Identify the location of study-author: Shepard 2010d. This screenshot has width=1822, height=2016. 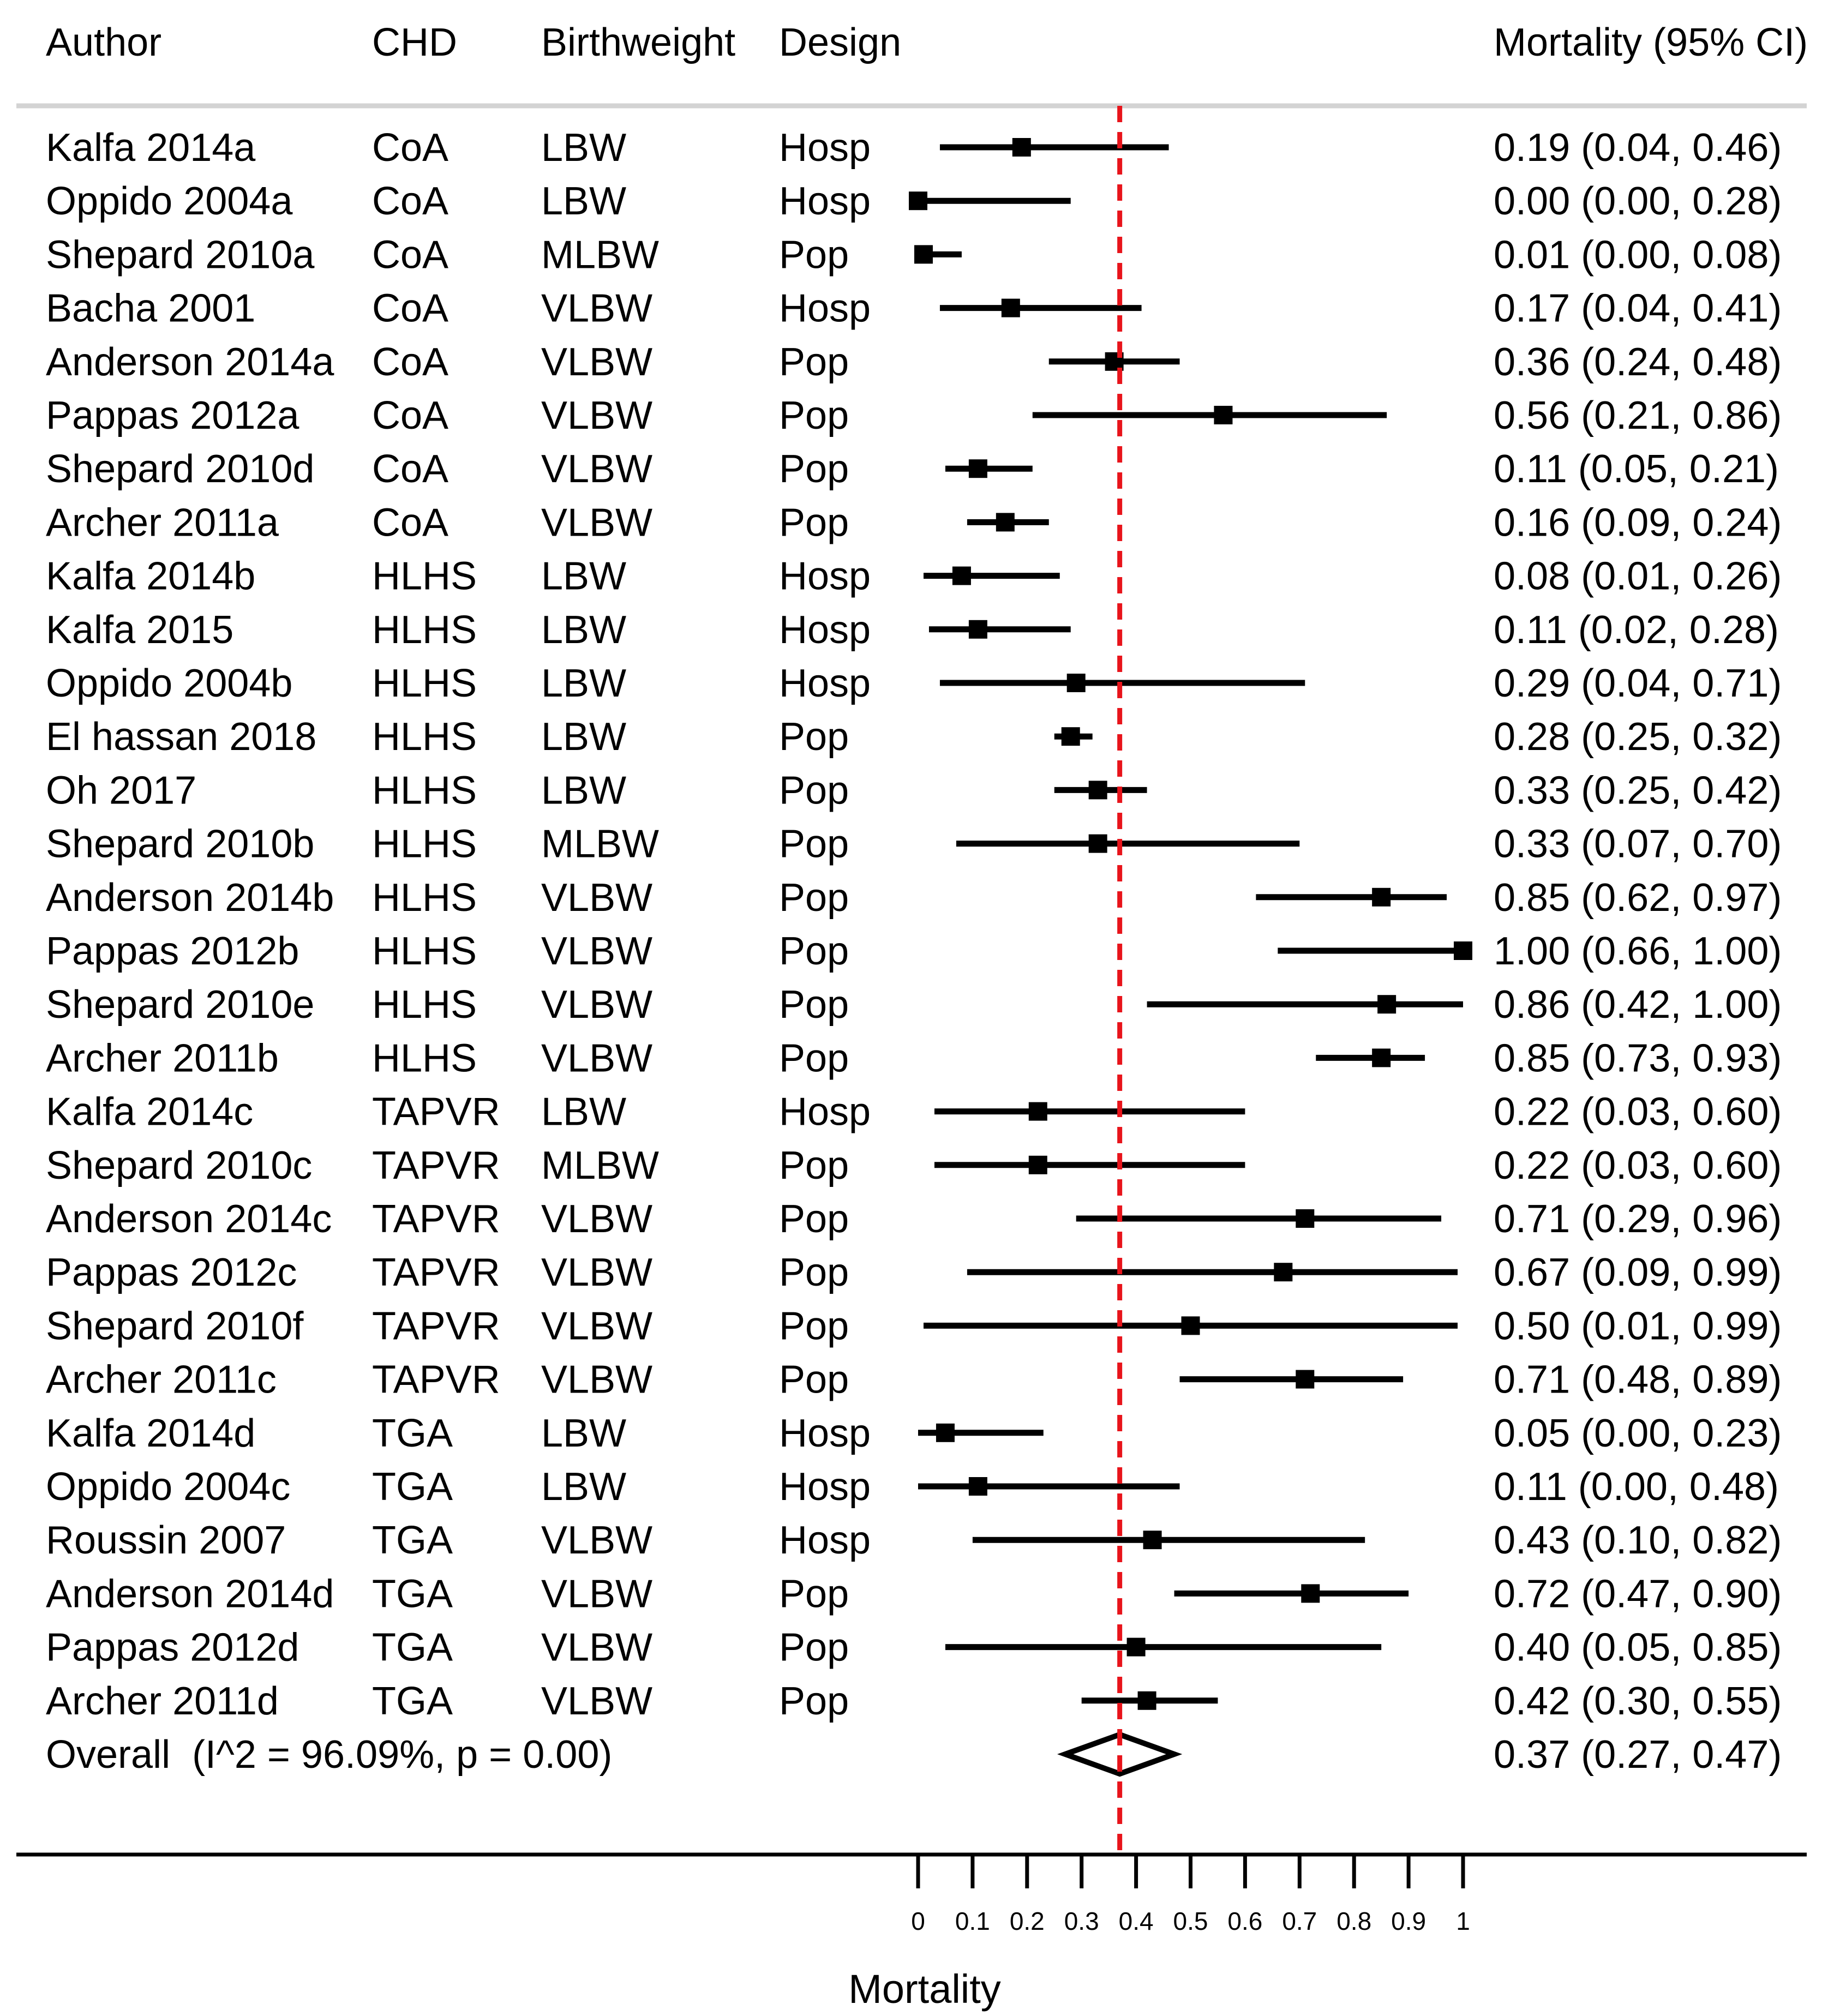
(180, 469).